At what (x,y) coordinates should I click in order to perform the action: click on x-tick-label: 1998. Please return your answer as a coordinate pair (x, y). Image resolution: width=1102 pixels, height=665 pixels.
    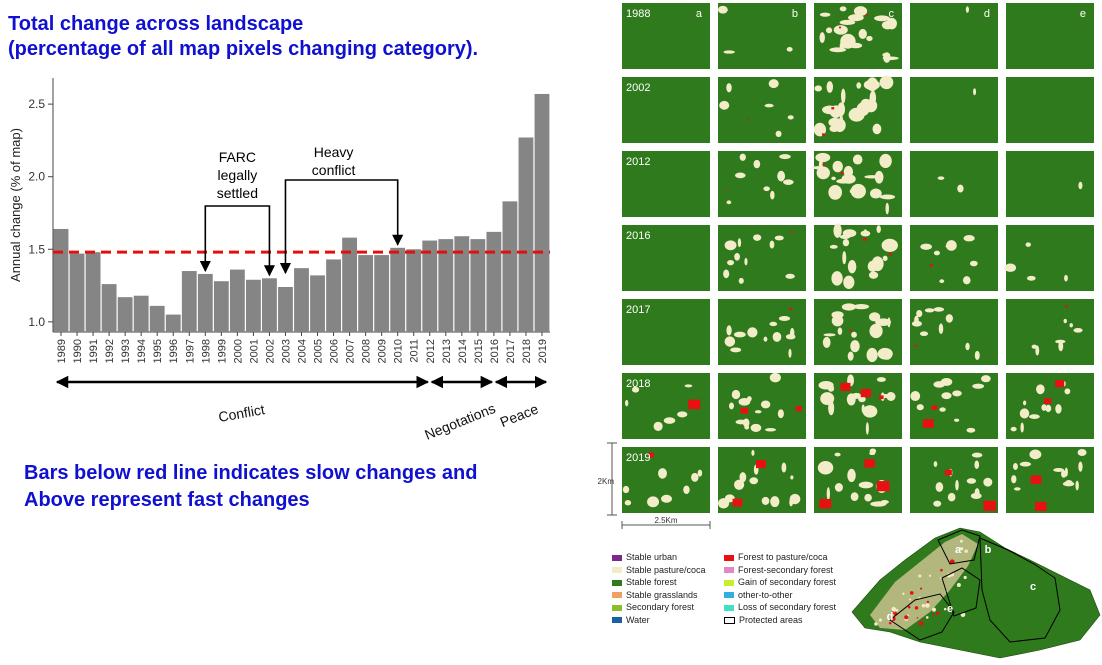
    Looking at the image, I should click on (206, 351).